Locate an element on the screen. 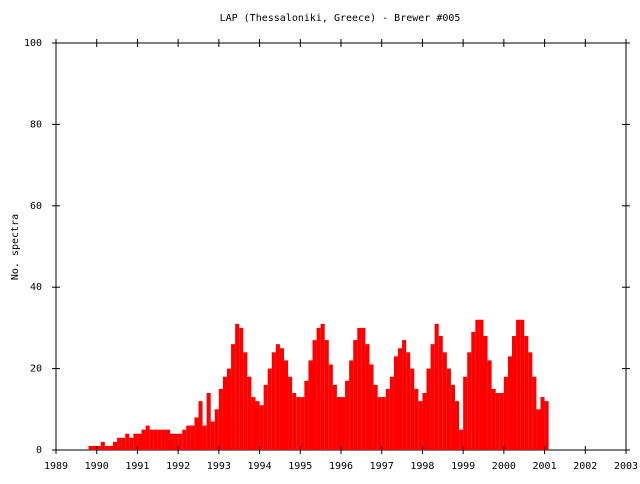 This screenshot has height=484, width=640. x-tick-label: 2002 is located at coordinates (585, 466).